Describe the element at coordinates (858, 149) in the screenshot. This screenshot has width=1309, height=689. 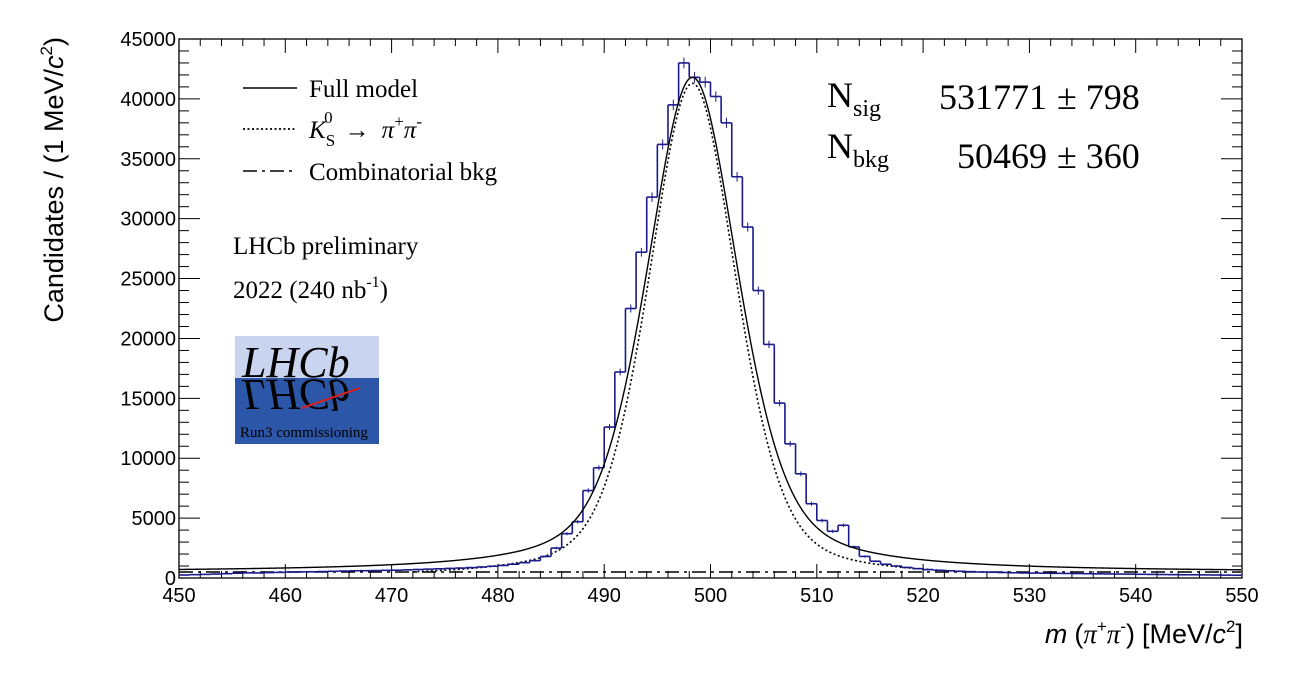
I see `n-bkg-symbol: Nbkg` at that location.